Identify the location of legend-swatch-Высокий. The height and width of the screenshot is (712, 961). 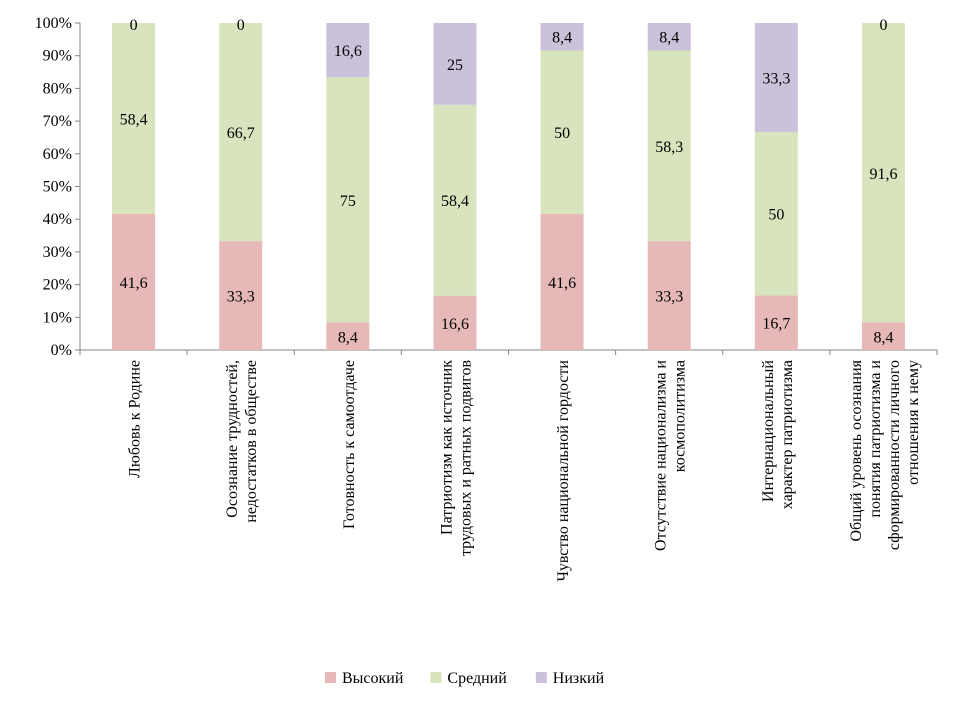
(330, 677).